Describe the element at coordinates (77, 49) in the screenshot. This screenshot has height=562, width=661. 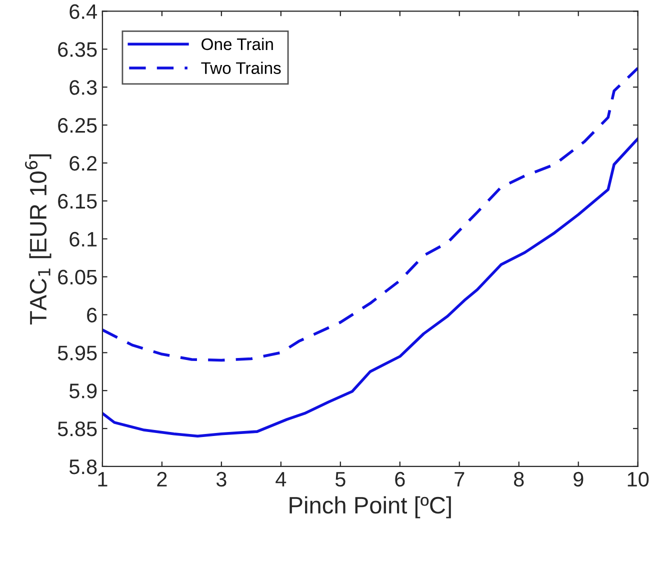
I see `y-tick-label: 6.35` at that location.